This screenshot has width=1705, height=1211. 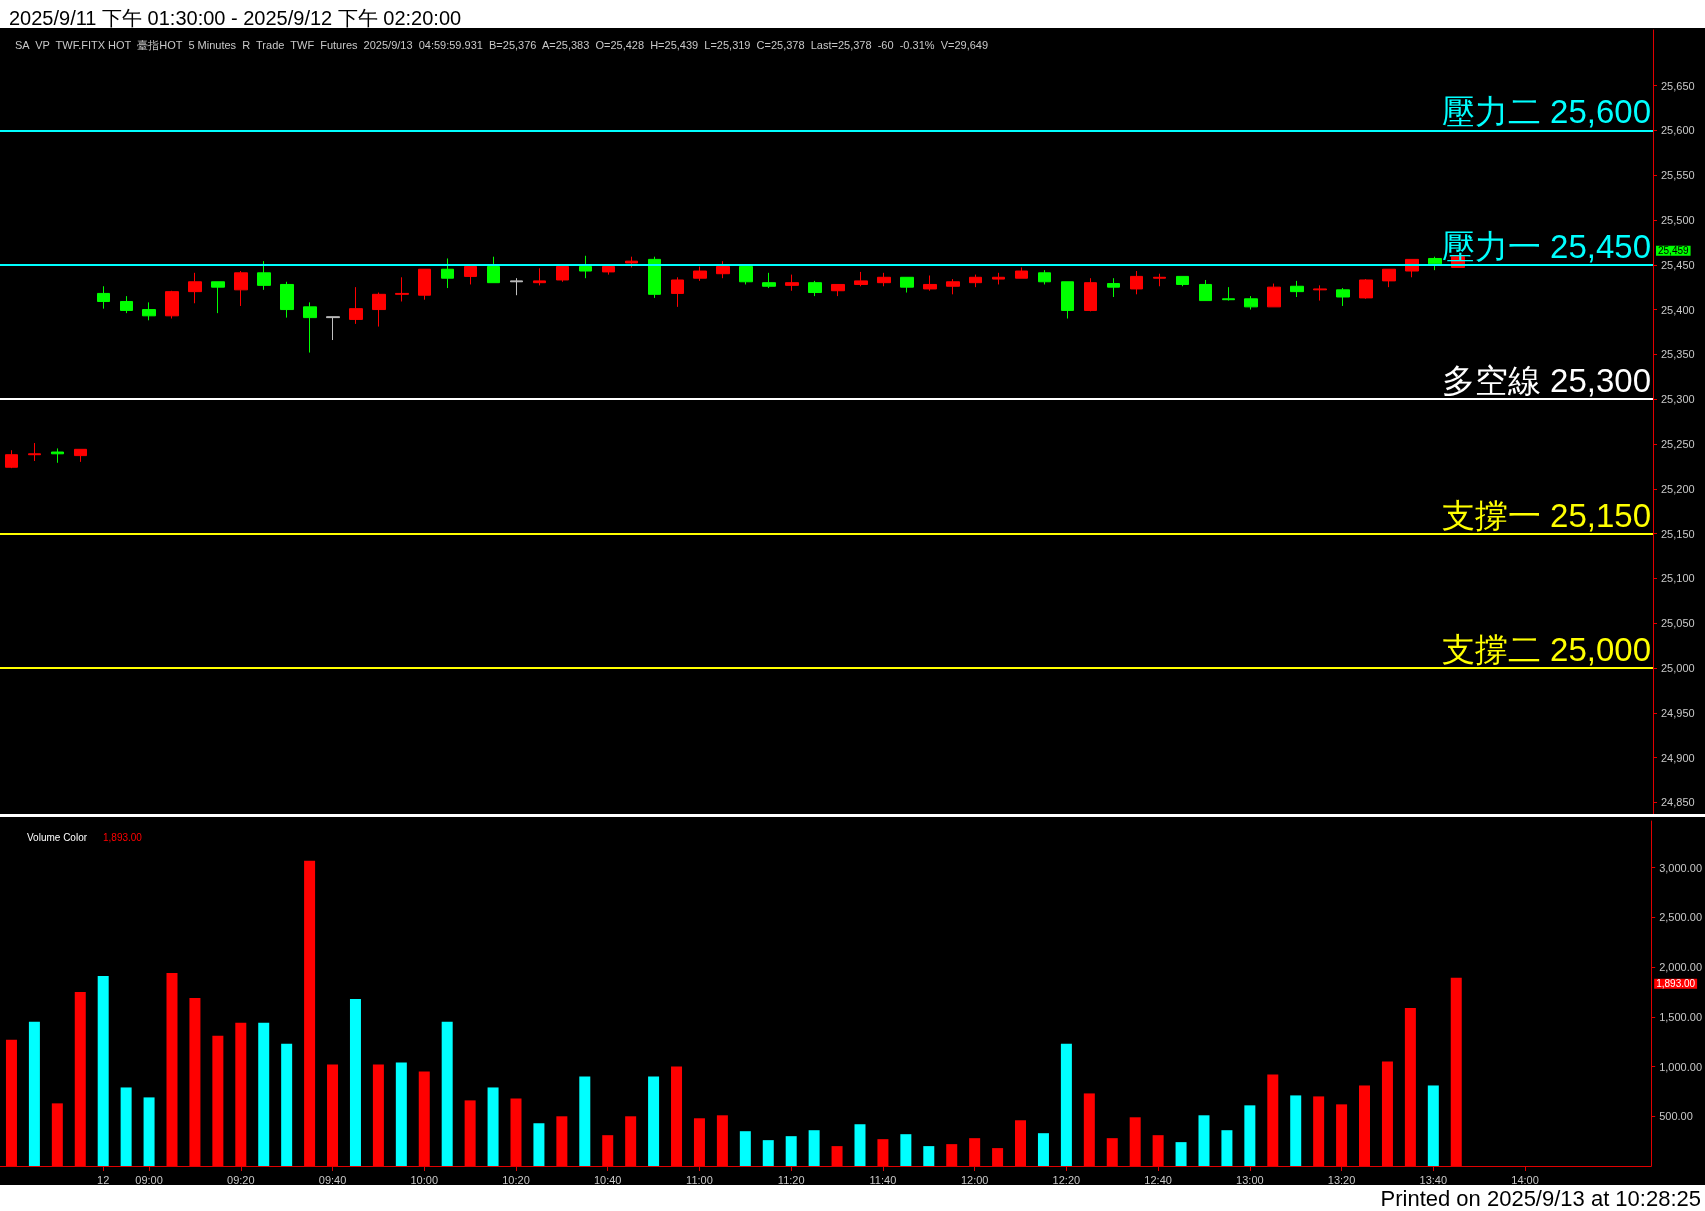 What do you see at coordinates (516, 1179) in the screenshot?
I see `x-tick-label: 10:20` at bounding box center [516, 1179].